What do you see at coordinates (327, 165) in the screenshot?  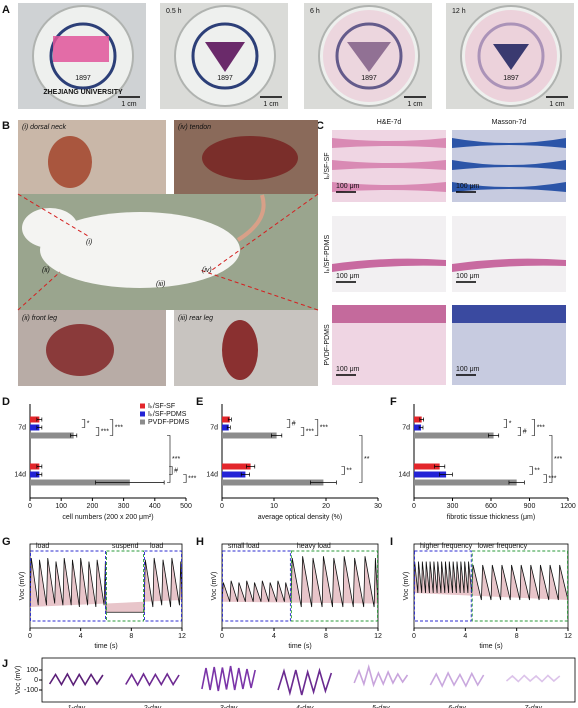 I see `row-label: Iₖ/SF-SF` at bounding box center [327, 165].